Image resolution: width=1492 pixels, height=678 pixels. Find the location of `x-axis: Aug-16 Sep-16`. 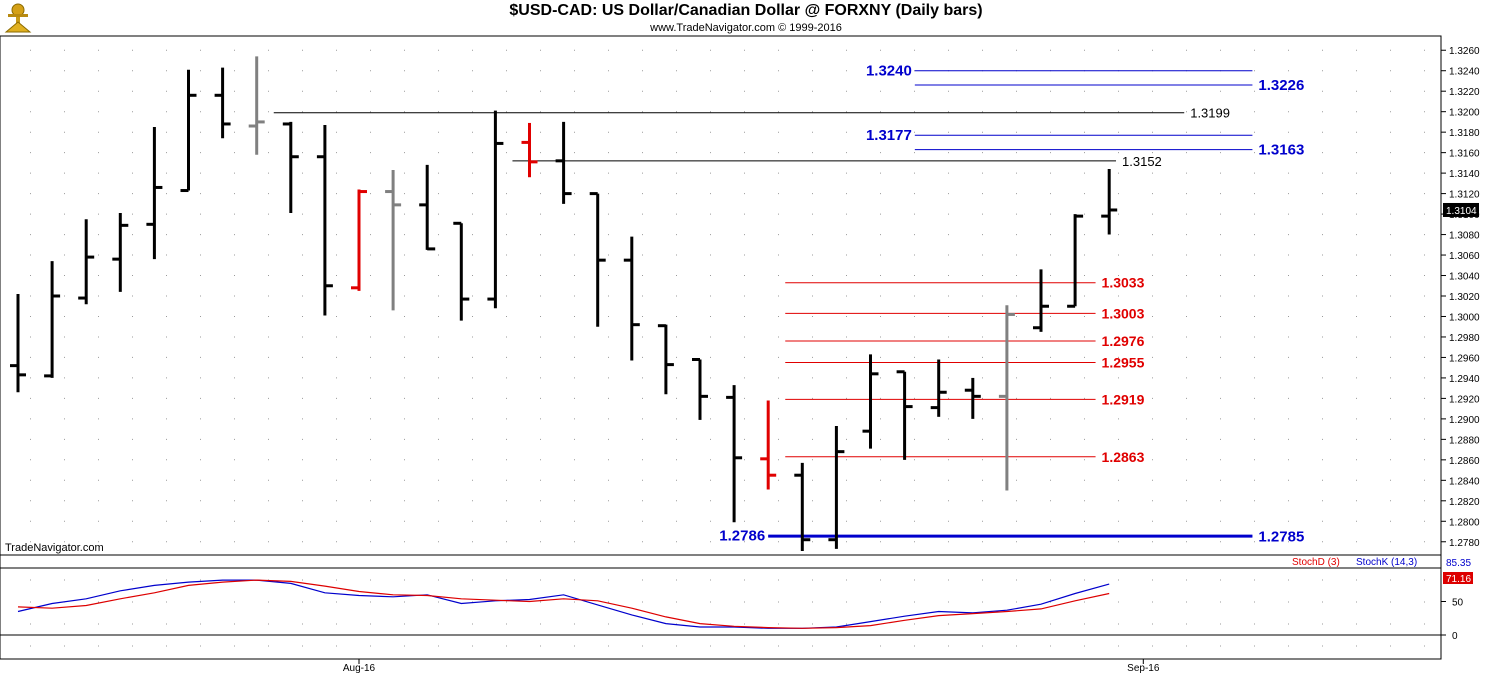

x-axis: Aug-16 Sep-16 is located at coordinates (751, 666).